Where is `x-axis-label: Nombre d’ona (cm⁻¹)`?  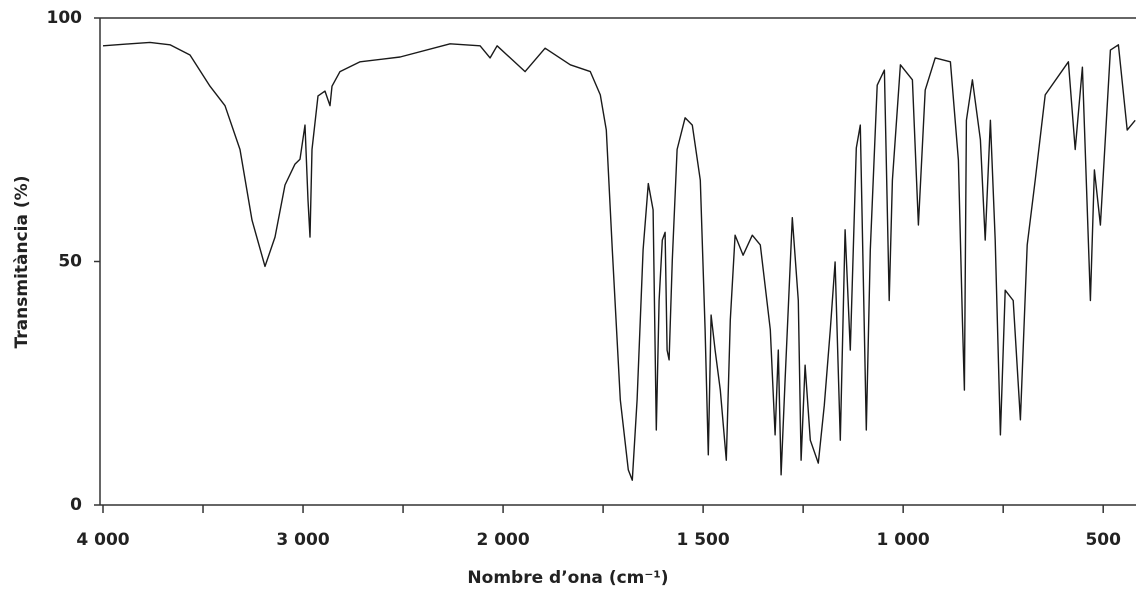 x-axis-label: Nombre d’ona (cm⁻¹) is located at coordinates (567, 578).